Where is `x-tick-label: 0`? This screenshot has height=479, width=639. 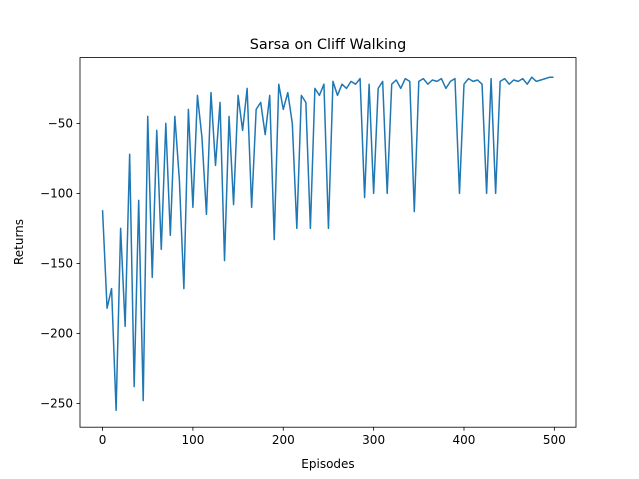 x-tick-label: 0 is located at coordinates (103, 440).